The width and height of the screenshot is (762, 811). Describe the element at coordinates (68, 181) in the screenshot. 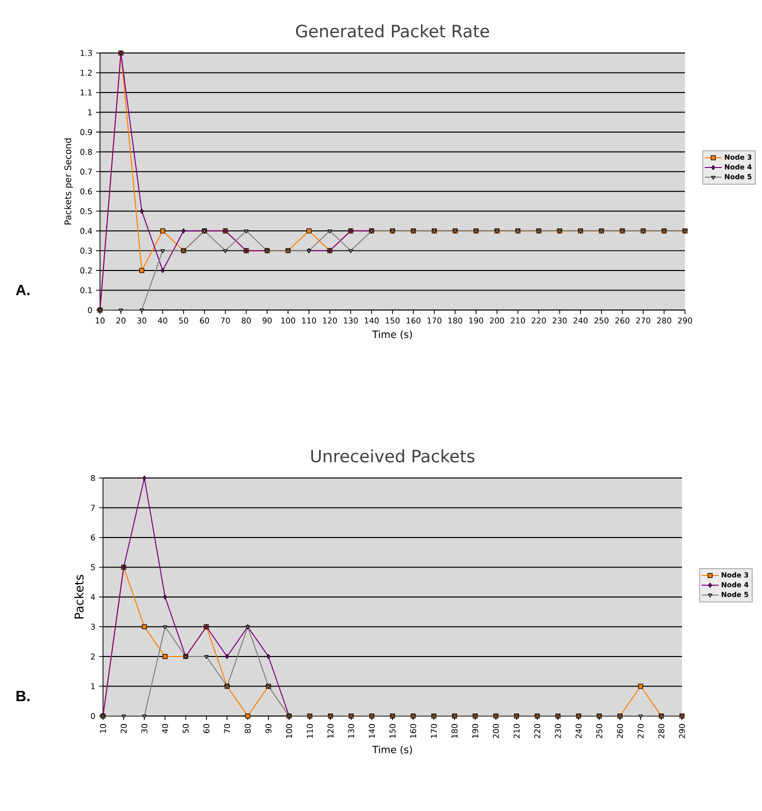

I see `y-axis-title: Packets per Second` at that location.